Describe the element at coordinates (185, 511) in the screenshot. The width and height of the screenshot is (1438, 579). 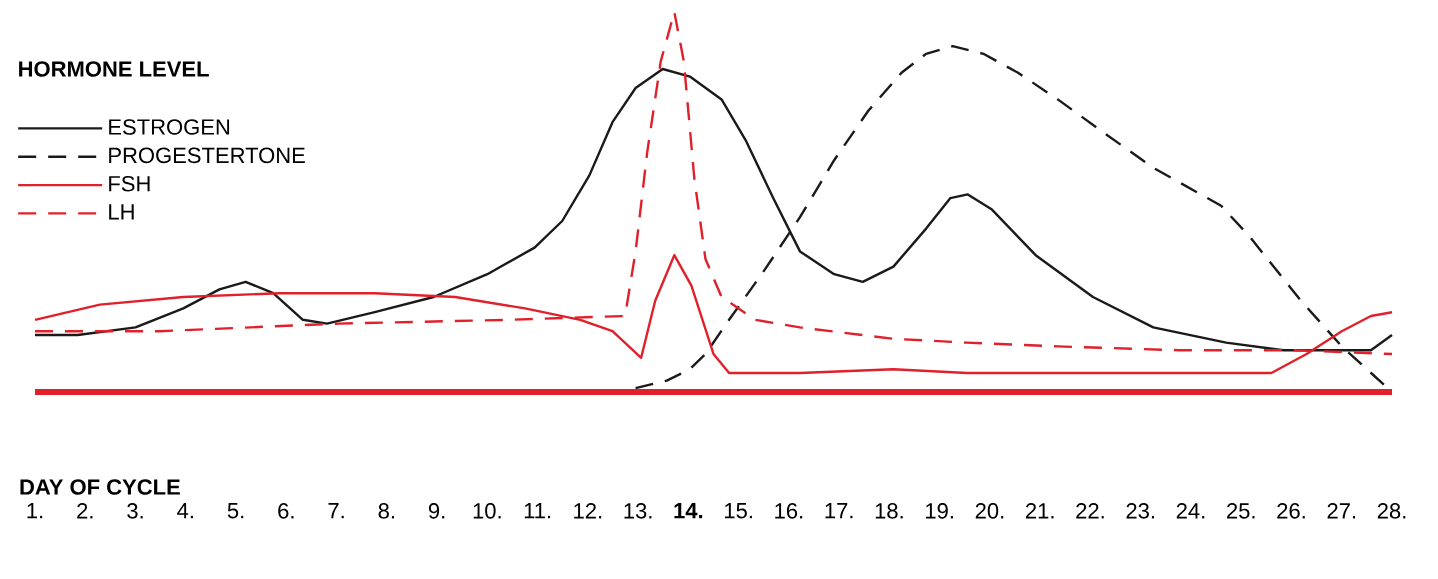
I see `x-tick-label: 4.` at that location.